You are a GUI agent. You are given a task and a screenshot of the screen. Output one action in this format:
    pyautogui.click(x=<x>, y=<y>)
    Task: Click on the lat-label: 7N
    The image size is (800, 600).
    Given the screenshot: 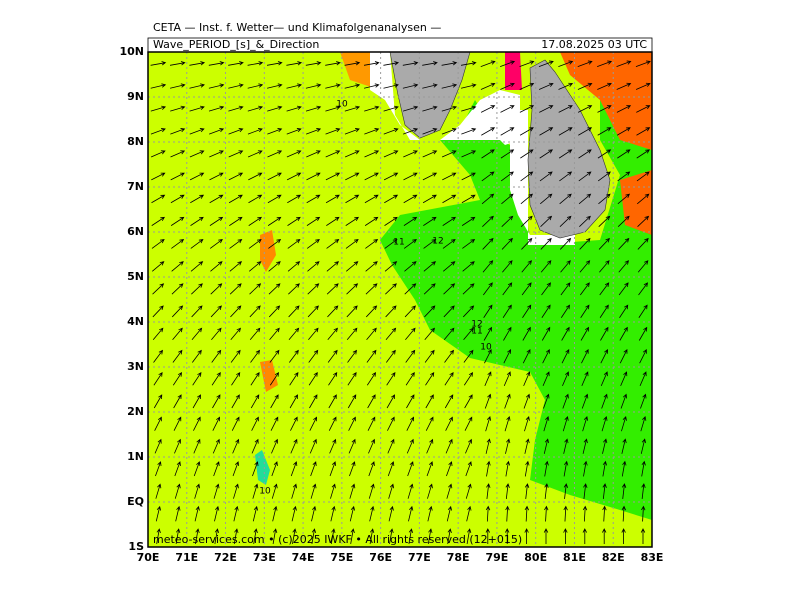 What is the action you would take?
    pyautogui.click(x=135, y=186)
    